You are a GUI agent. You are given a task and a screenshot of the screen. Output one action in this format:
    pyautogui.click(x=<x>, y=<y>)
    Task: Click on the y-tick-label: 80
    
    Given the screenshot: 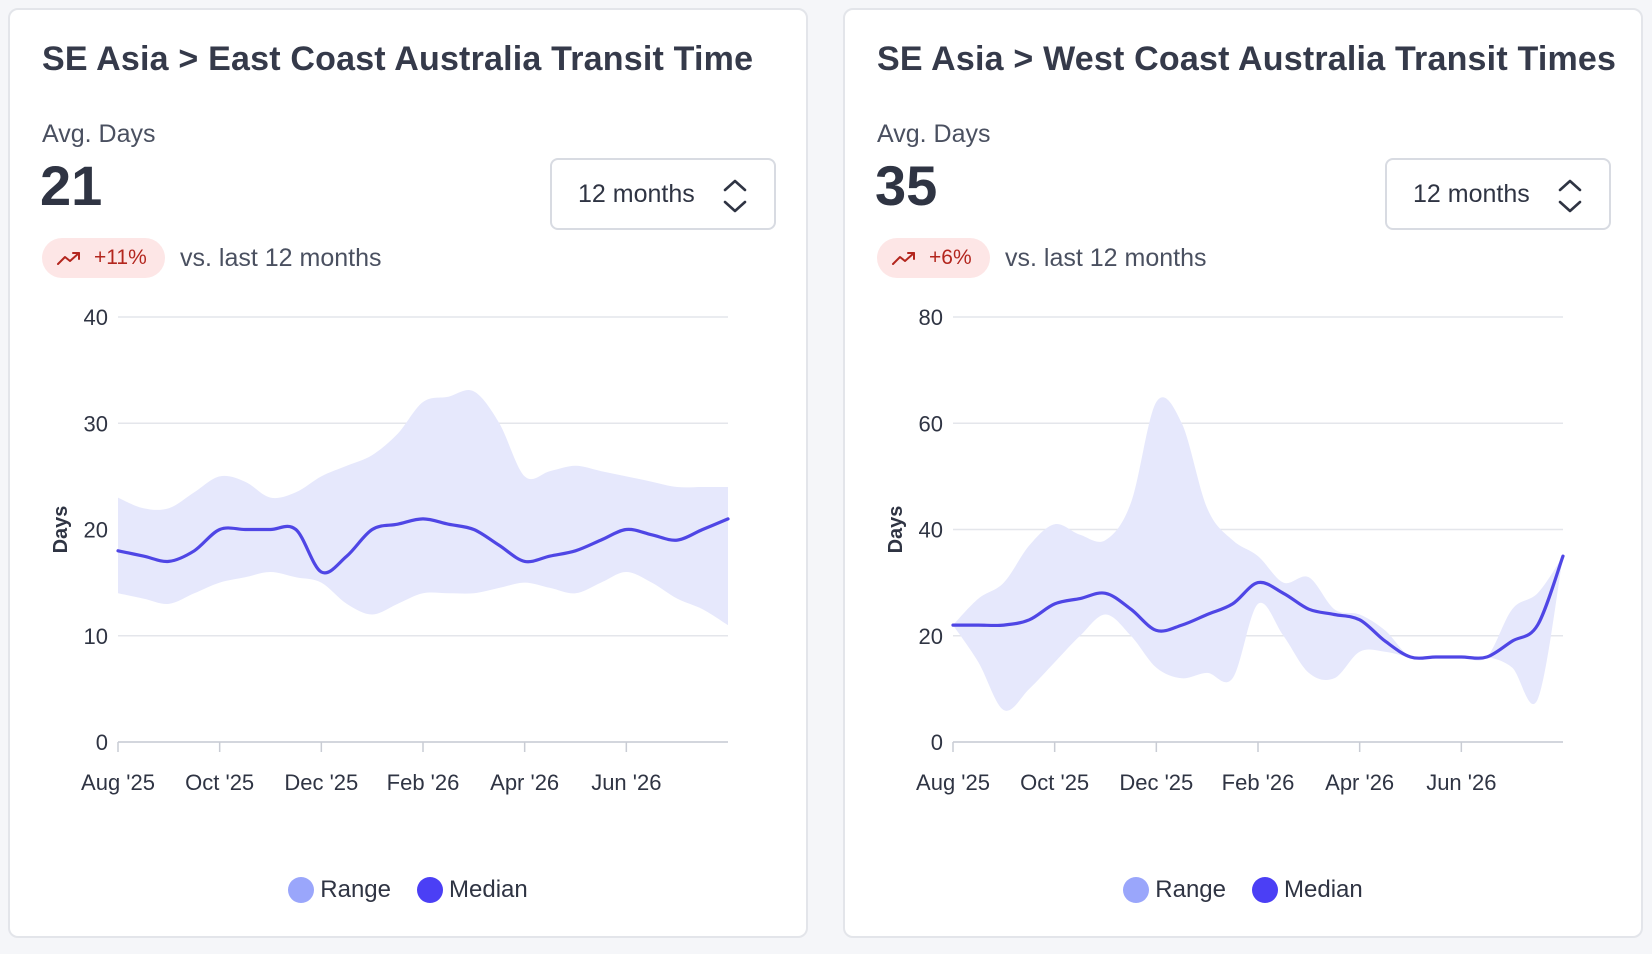 What is the action you would take?
    pyautogui.click(x=931, y=317)
    